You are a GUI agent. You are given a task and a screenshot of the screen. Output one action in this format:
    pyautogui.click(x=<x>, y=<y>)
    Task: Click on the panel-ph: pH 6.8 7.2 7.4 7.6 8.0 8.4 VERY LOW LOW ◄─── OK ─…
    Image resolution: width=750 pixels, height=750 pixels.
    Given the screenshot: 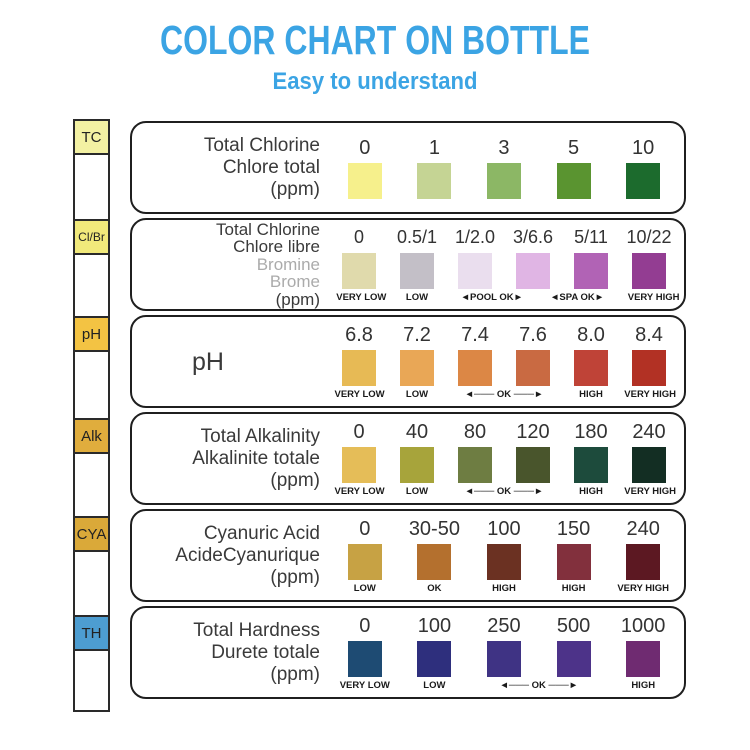 What is the action you would take?
    pyautogui.click(x=408, y=361)
    